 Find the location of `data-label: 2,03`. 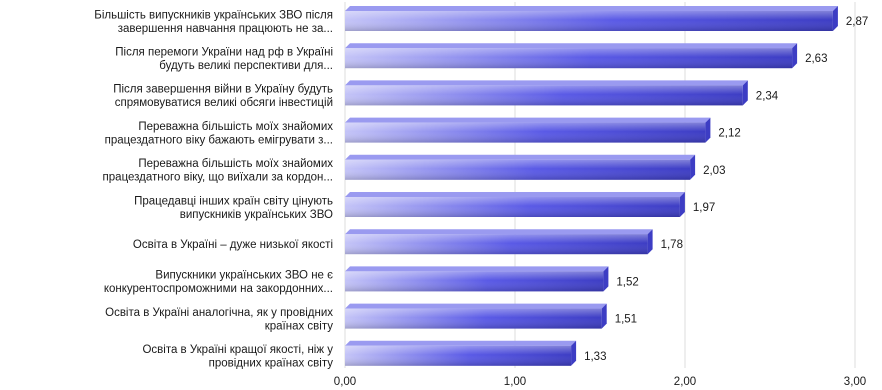

data-label: 2,03 is located at coordinates (714, 171).